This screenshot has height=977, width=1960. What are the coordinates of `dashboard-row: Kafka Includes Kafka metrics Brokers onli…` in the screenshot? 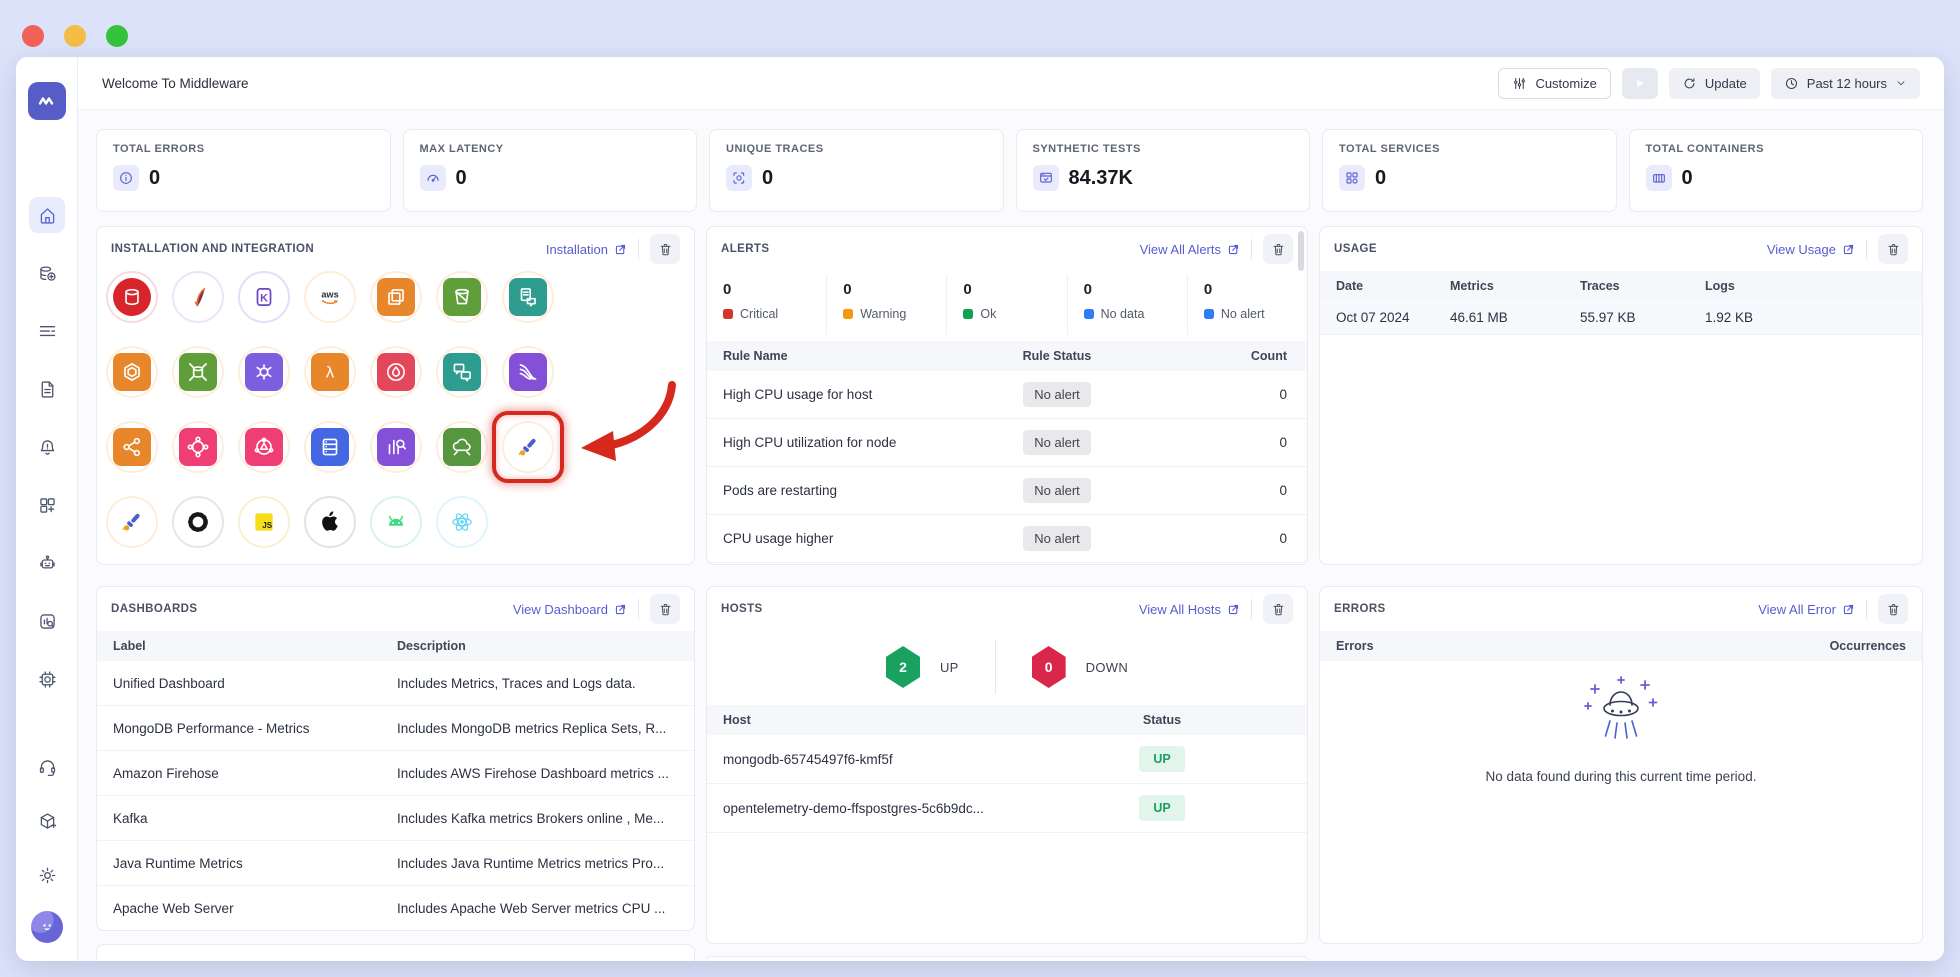 It's located at (395, 818).